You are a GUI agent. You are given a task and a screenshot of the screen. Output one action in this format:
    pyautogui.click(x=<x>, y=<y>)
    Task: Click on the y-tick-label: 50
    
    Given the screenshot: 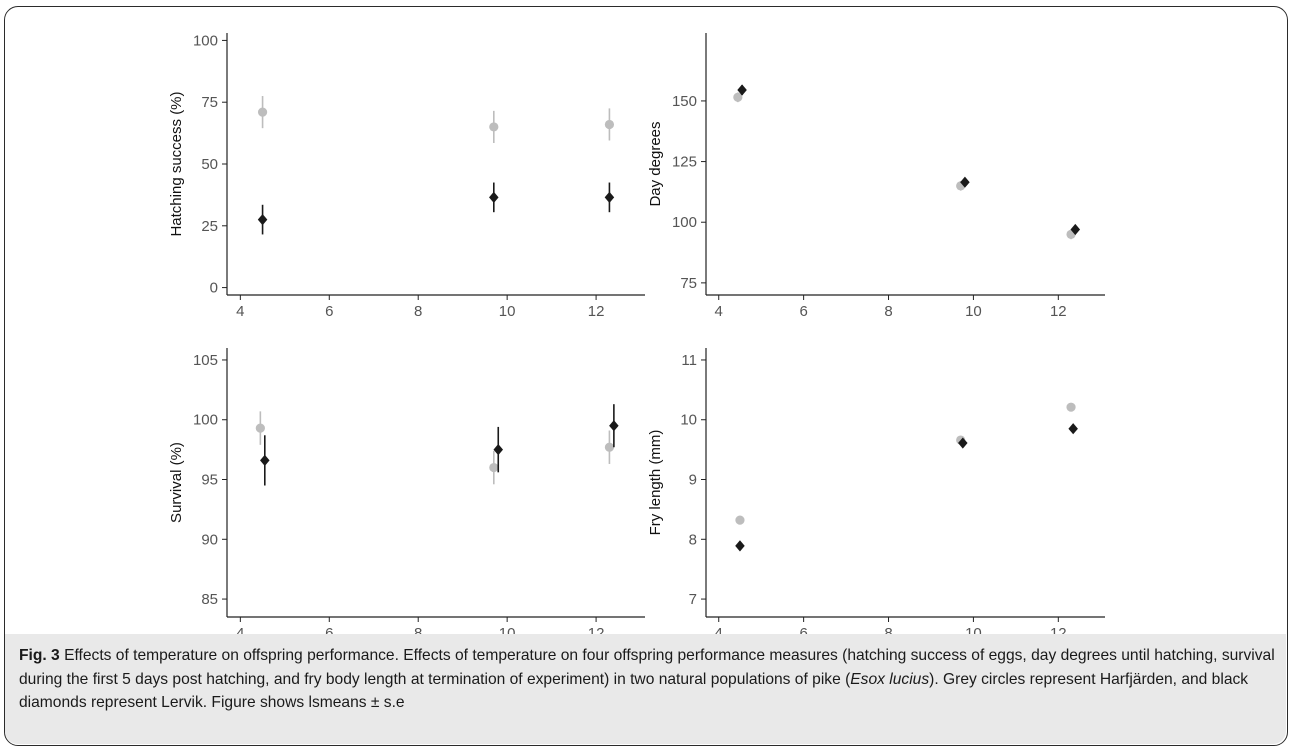 What is the action you would take?
    pyautogui.click(x=209, y=164)
    